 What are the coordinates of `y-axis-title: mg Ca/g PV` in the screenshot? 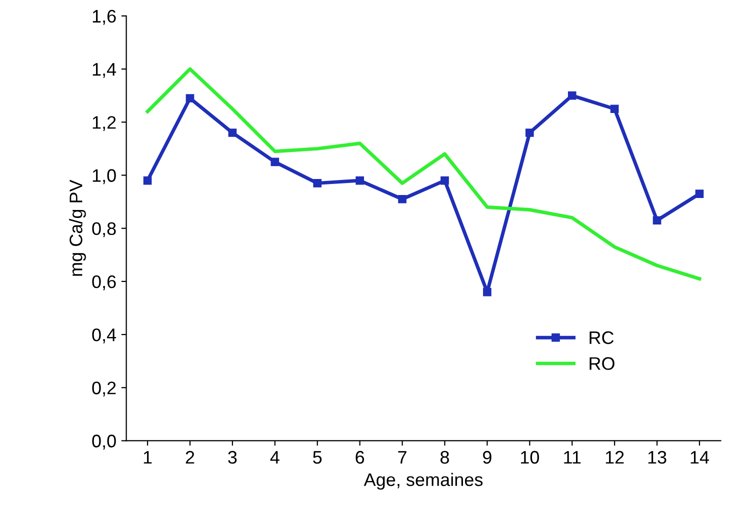 It's located at (77, 228).